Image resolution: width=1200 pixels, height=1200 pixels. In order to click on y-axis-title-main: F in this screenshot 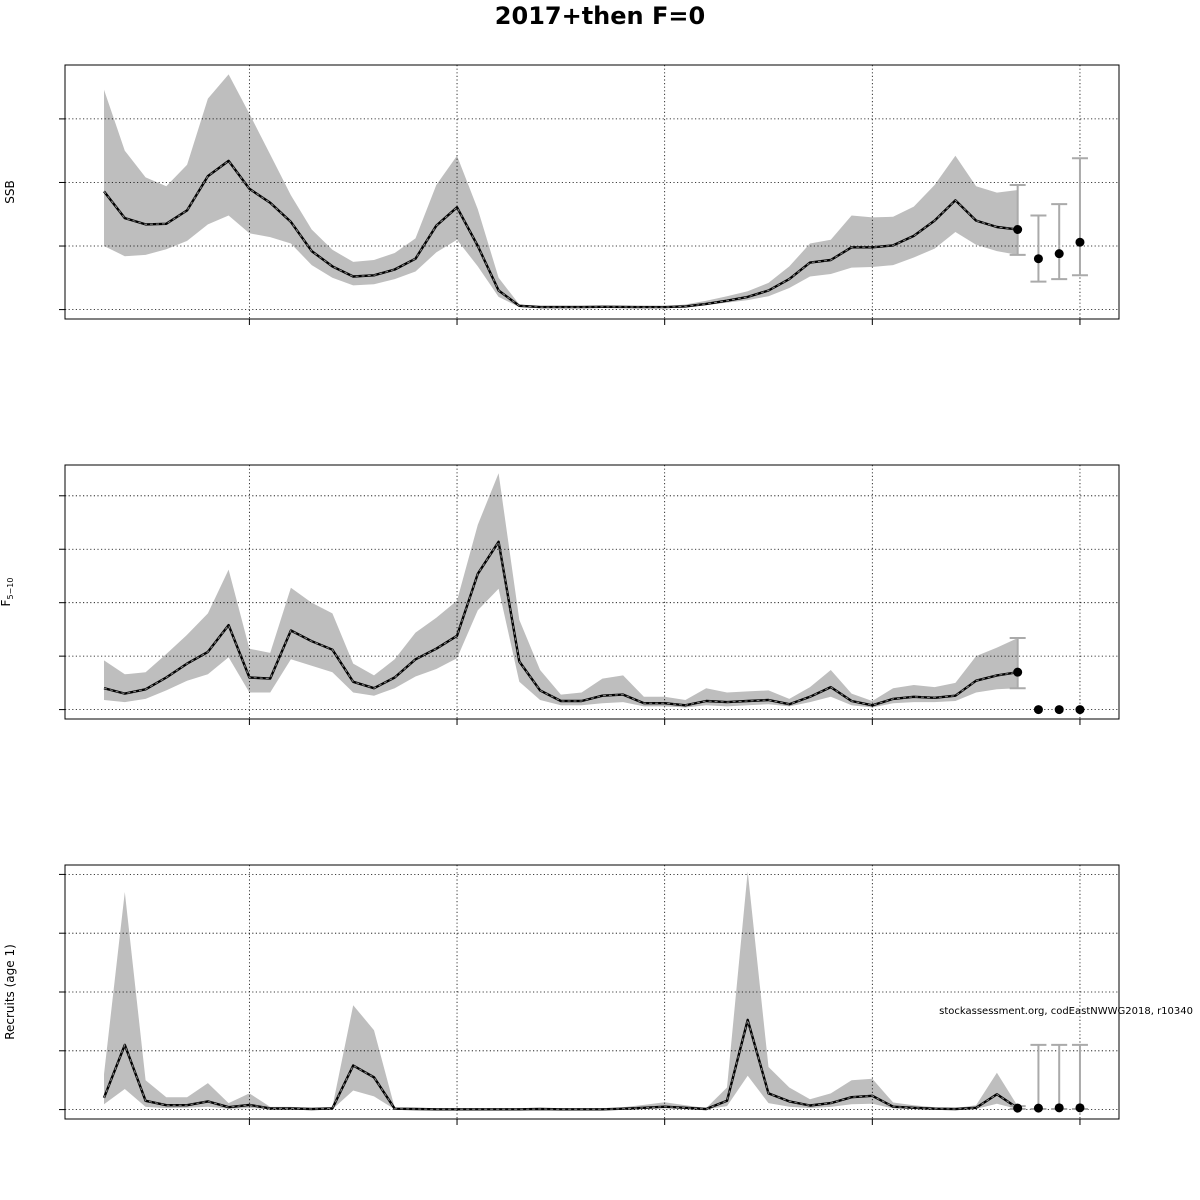, I will do `click(6, 602)`.